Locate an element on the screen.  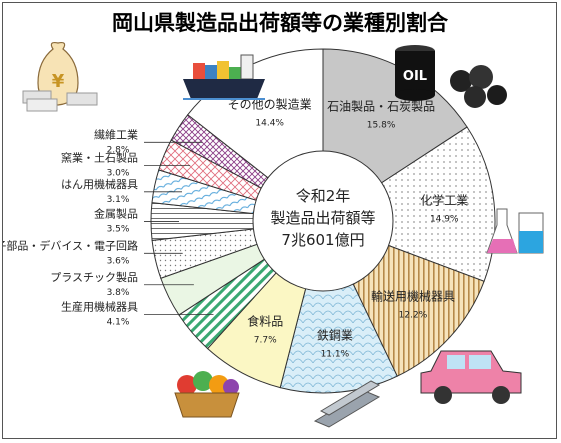
center-hole is located at coordinates (323, 221).